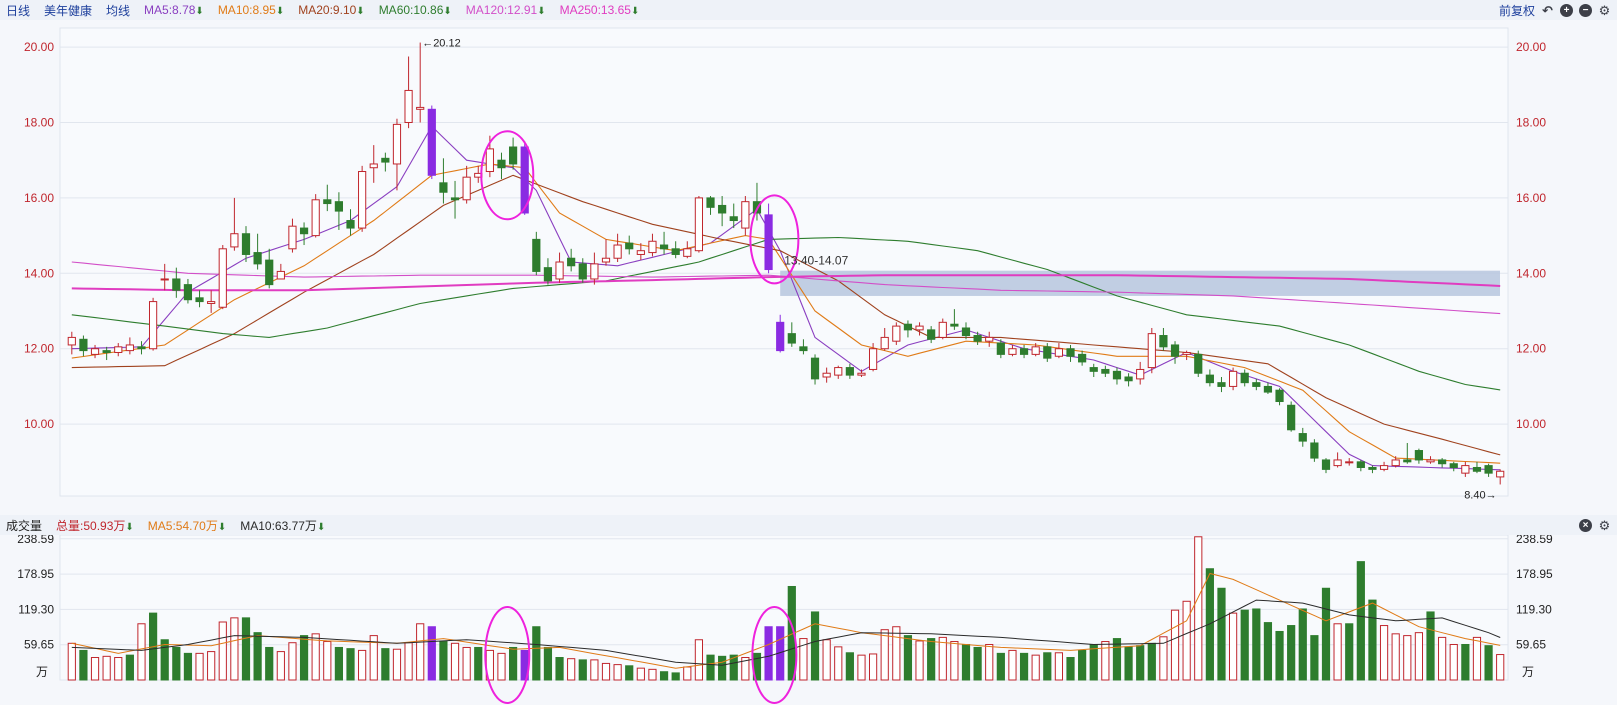 The width and height of the screenshot is (1617, 705). Describe the element at coordinates (1531, 122) in the screenshot. I see `y-tick-label-right: 18.00` at that location.